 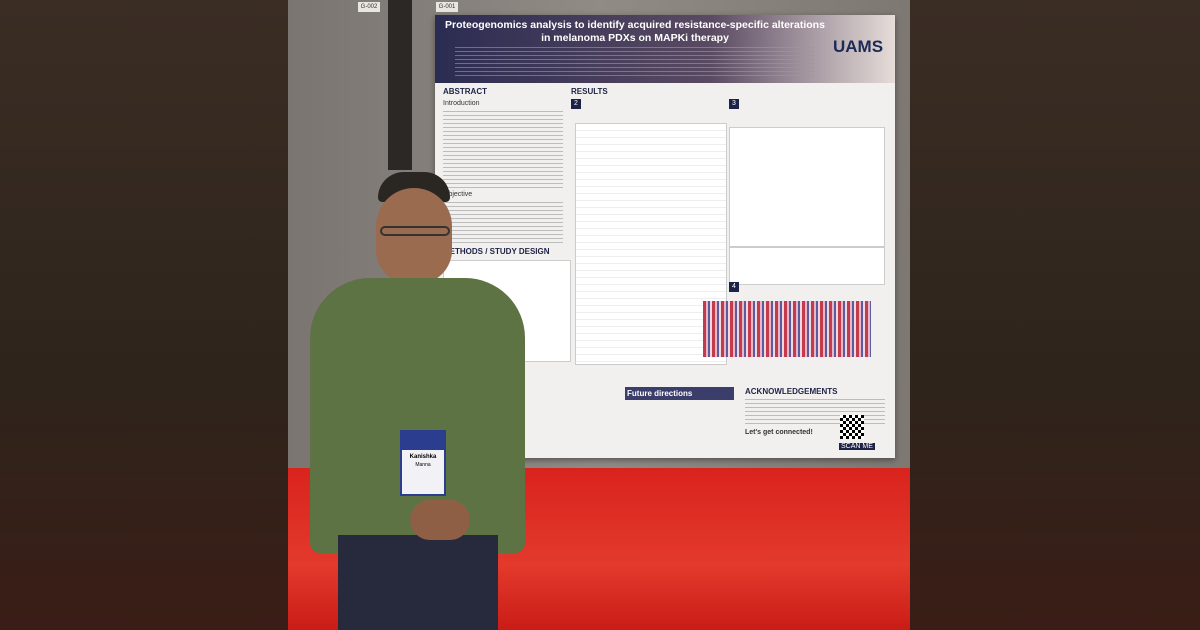 I want to click on badge-header, so click(x=423, y=441).